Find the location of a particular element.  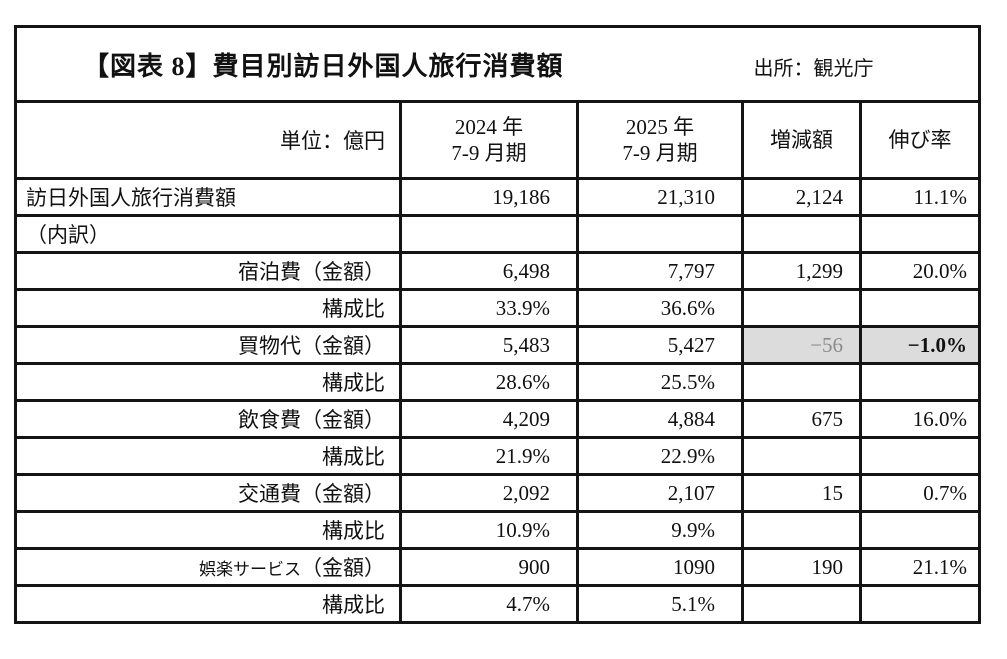

table-row: 訪日外国人旅行消費額 19,186 21,310 2,124 11.1% is located at coordinates (497, 195).